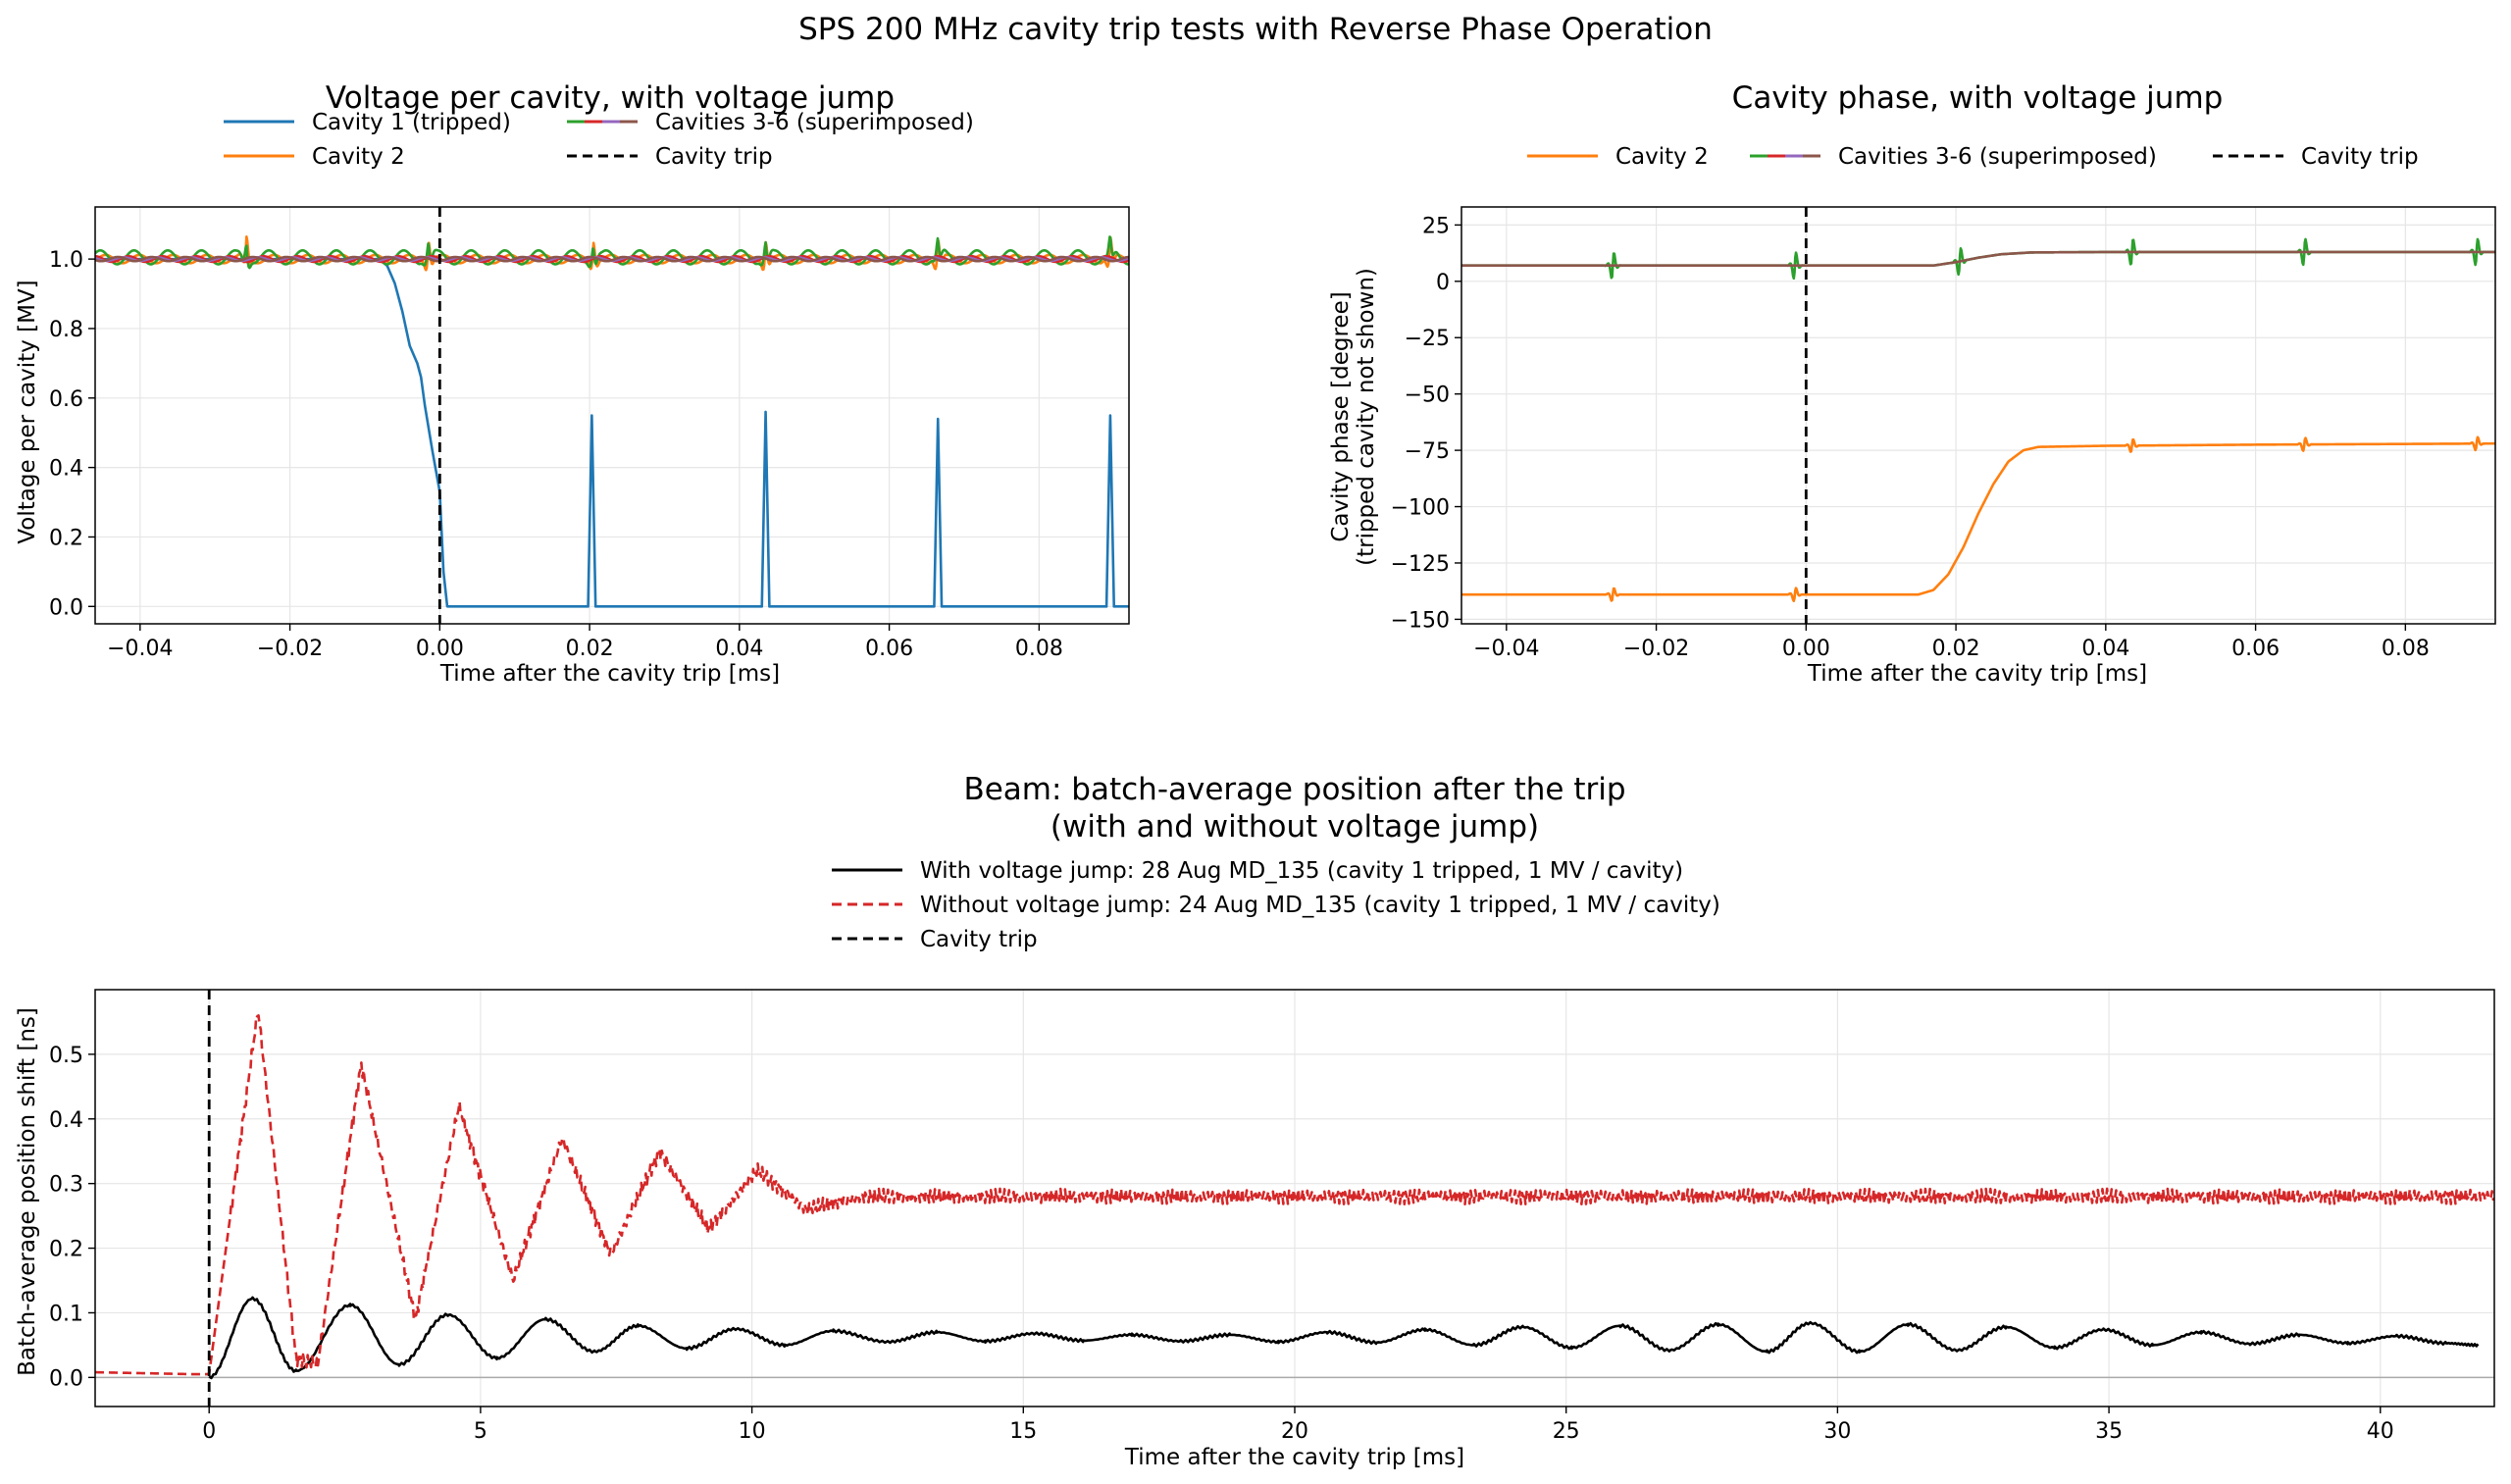 The height and width of the screenshot is (1484, 2511). I want to click on x-tick-label: 20, so click(1294, 1431).